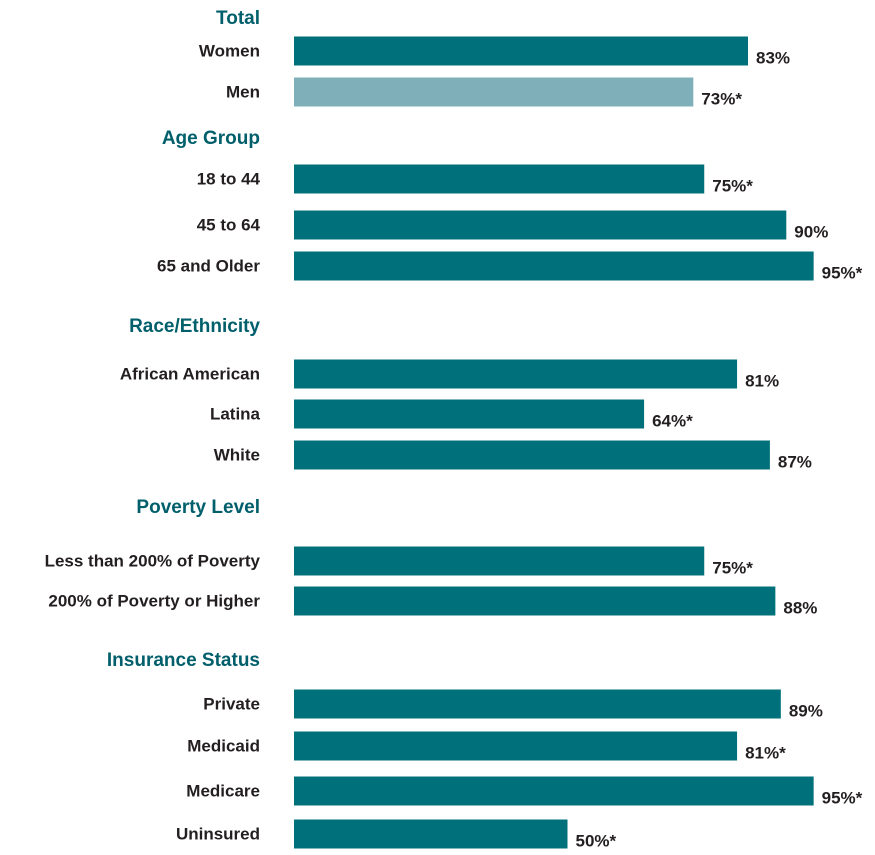 The image size is (875, 855). What do you see at coordinates (721, 98) in the screenshot?
I see `value-label: 73%*` at bounding box center [721, 98].